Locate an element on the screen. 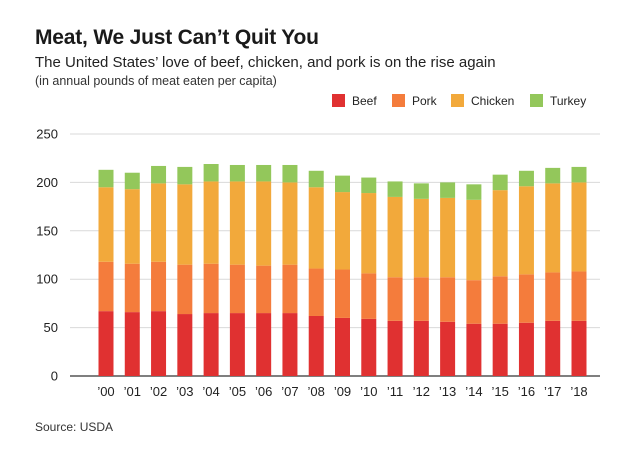  x-tick-label: ’16 is located at coordinates (526, 391).